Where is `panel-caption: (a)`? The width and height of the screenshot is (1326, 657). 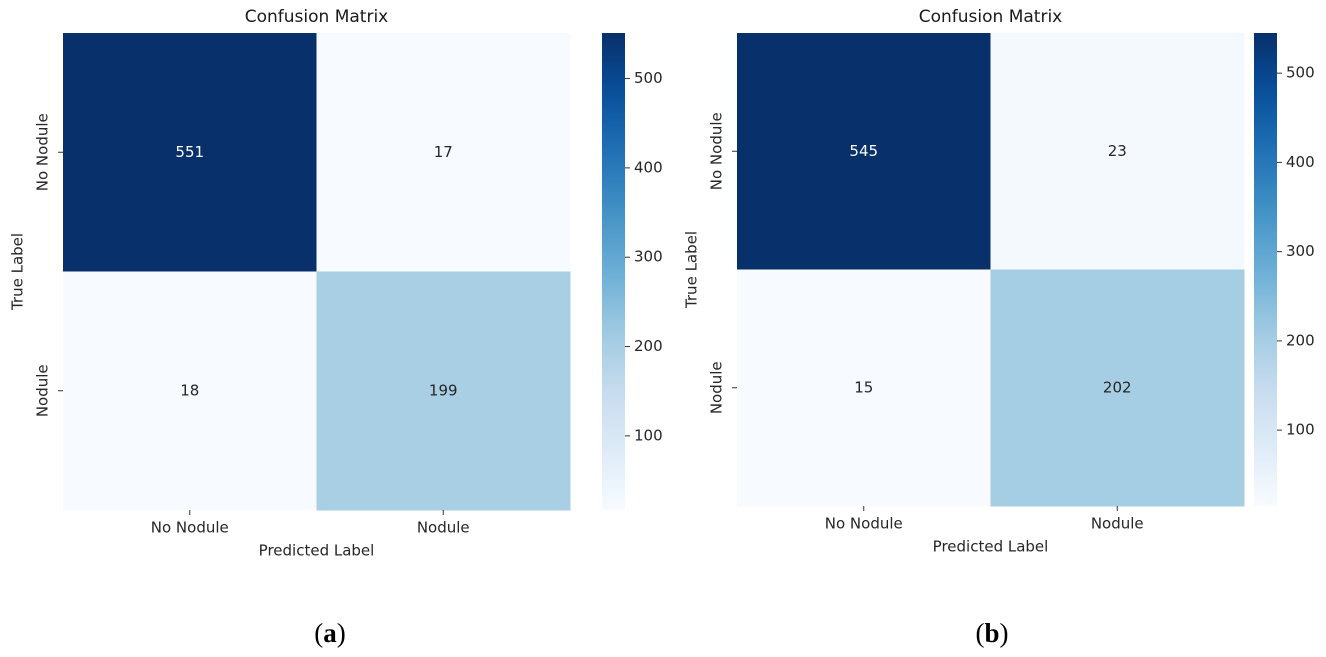
panel-caption: (a) is located at coordinates (330, 633).